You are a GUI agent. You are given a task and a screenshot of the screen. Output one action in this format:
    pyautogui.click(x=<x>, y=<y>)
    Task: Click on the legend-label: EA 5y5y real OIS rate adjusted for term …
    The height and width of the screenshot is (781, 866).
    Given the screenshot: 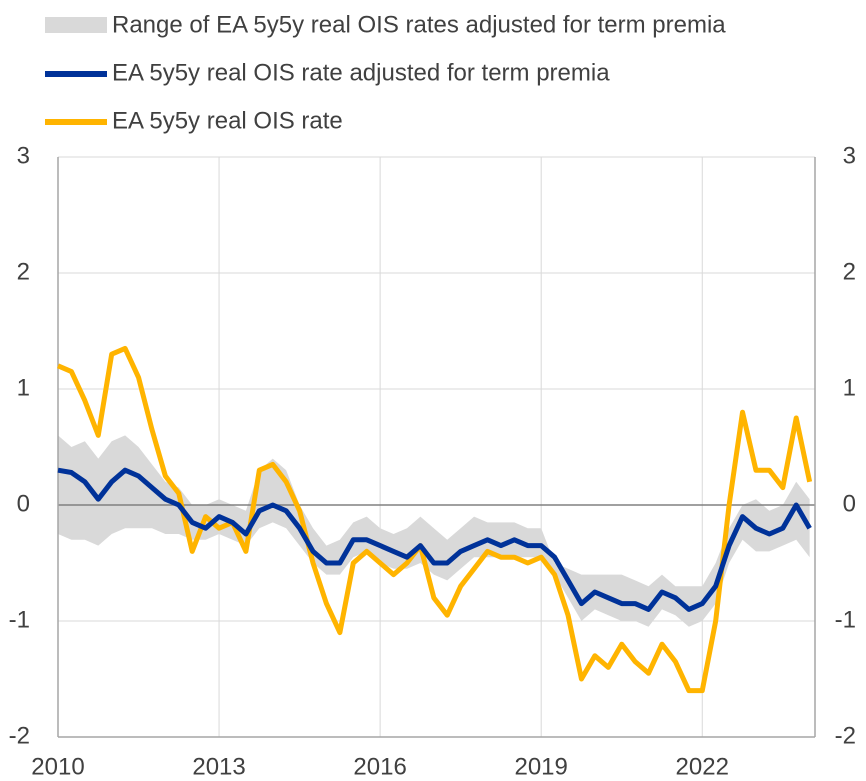 What is the action you would take?
    pyautogui.click(x=361, y=72)
    